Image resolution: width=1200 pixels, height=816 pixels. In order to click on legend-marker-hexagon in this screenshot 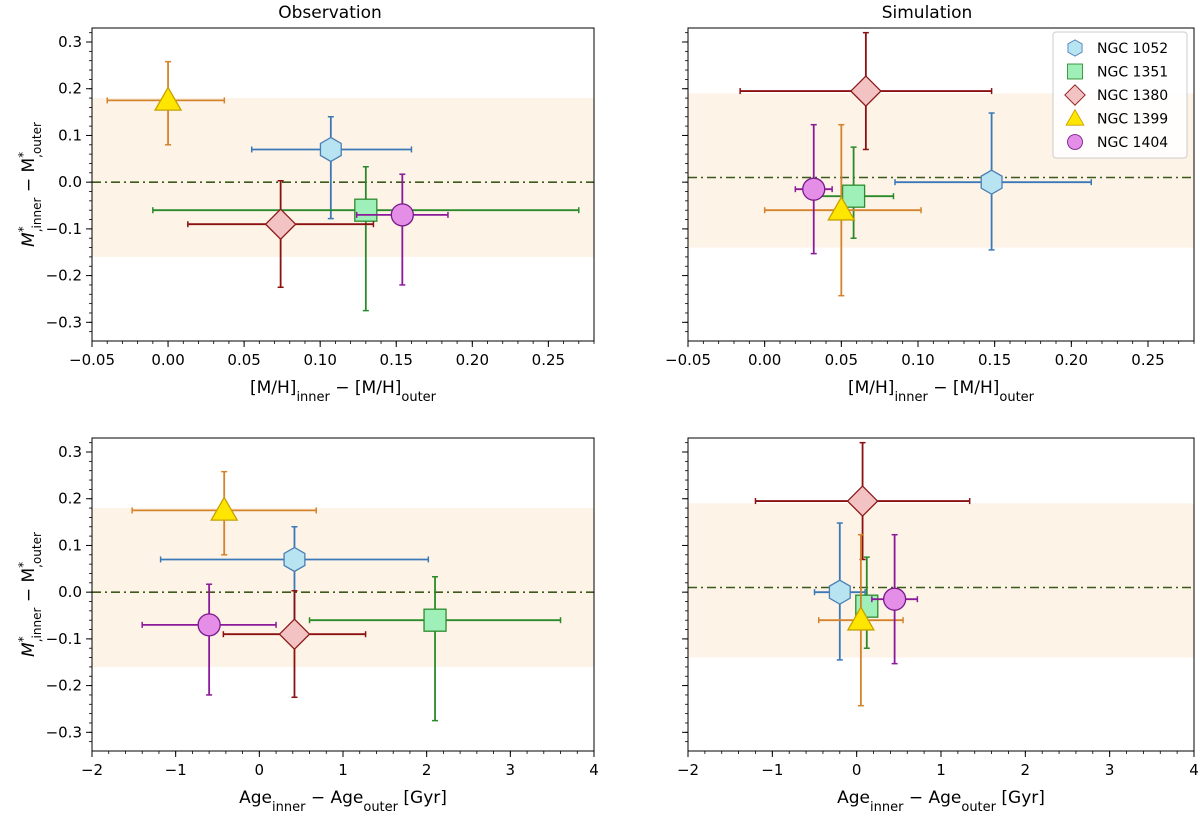, I will do `click(1075, 48)`.